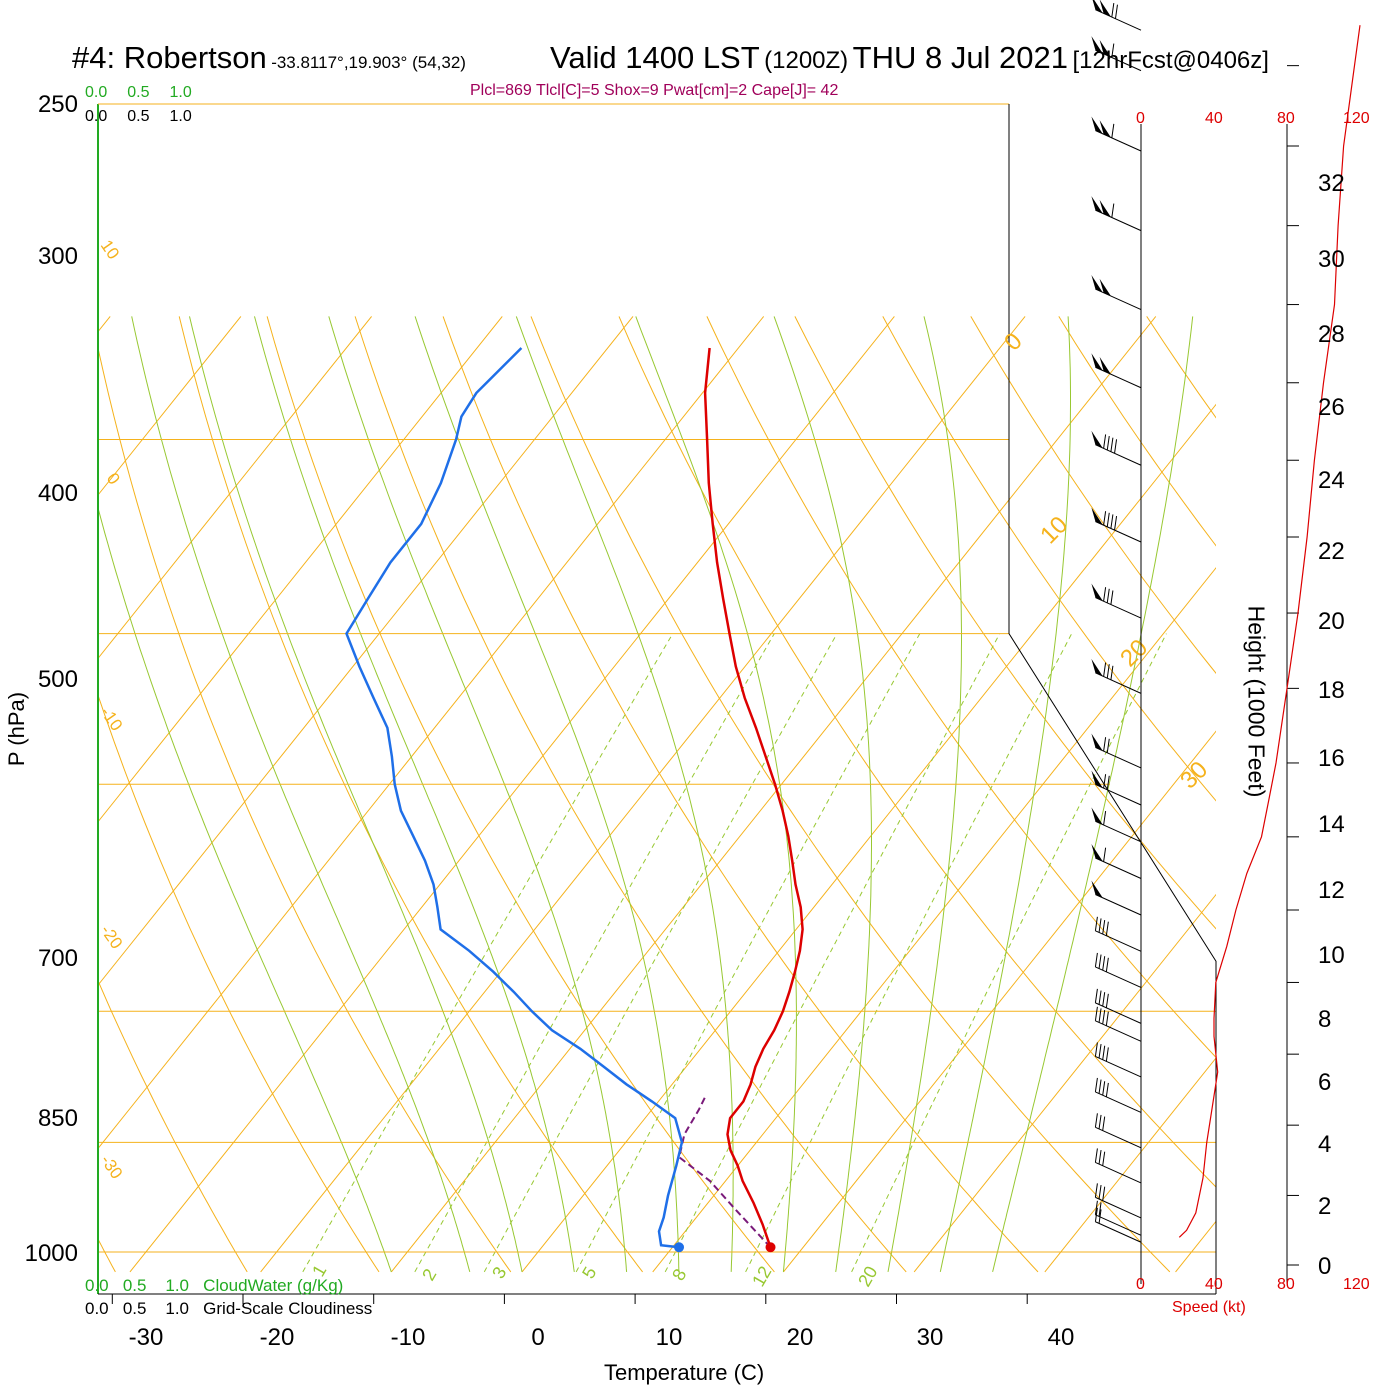  I want to click on frame-right, so click(1112, 699).